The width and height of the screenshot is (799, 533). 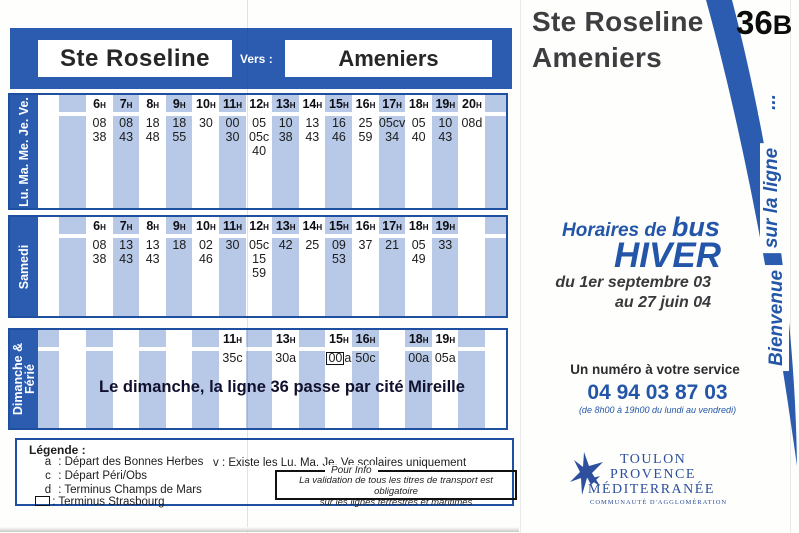 What do you see at coordinates (365, 245) in the screenshot?
I see `time-cell: 37` at bounding box center [365, 245].